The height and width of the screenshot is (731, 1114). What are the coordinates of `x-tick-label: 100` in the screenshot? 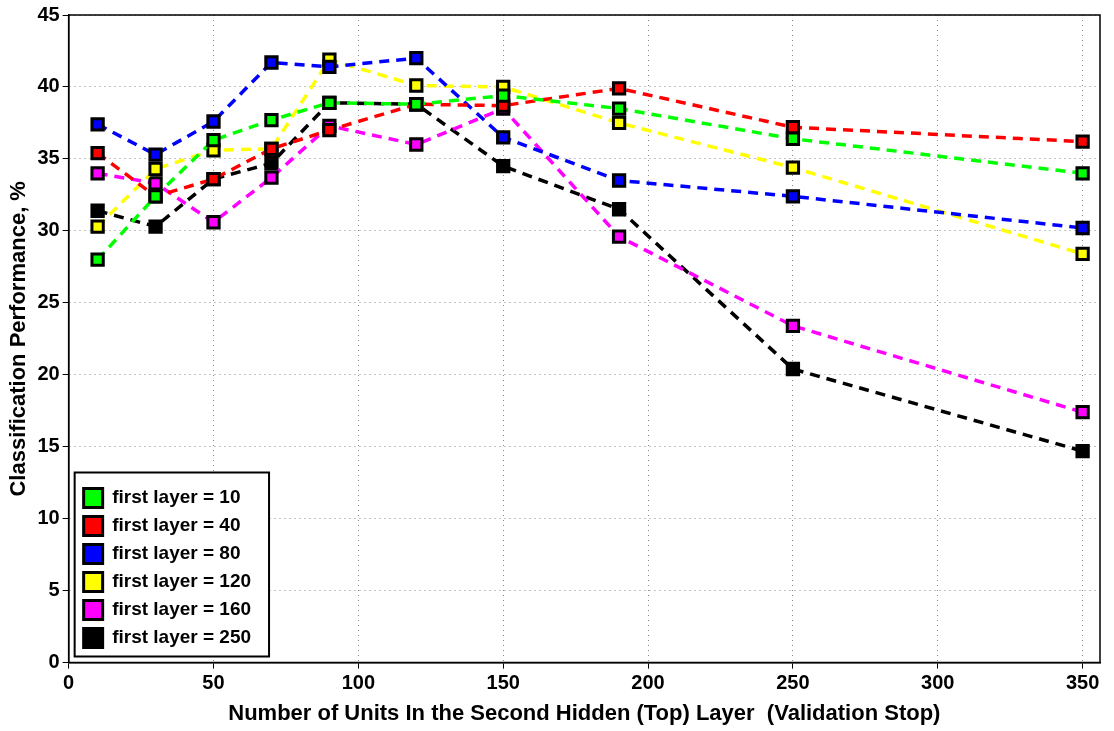 It's located at (358, 682).